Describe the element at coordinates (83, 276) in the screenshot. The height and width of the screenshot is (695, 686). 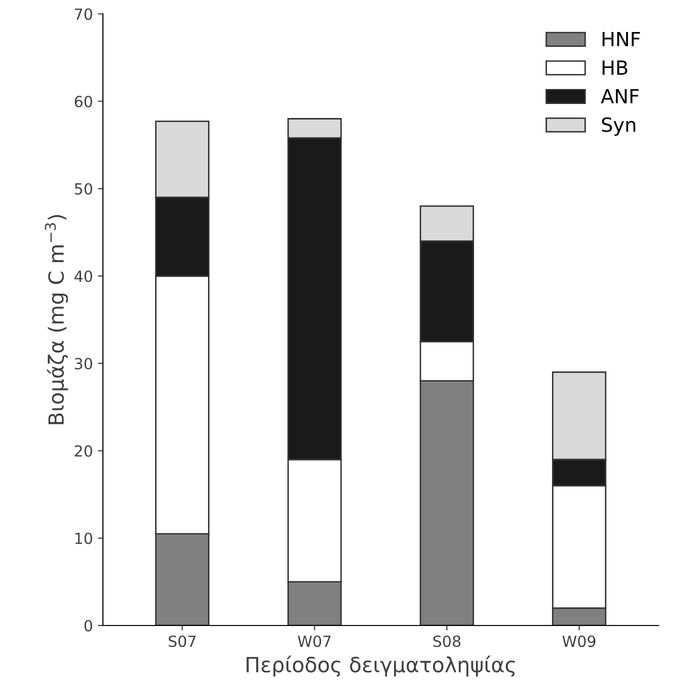
I see `y-tick-label: 40` at that location.